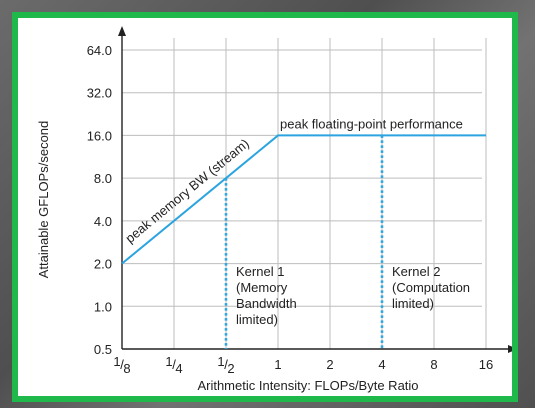 The height and width of the screenshot is (408, 535). I want to click on y-tick-label: 0.5, so click(103, 349).